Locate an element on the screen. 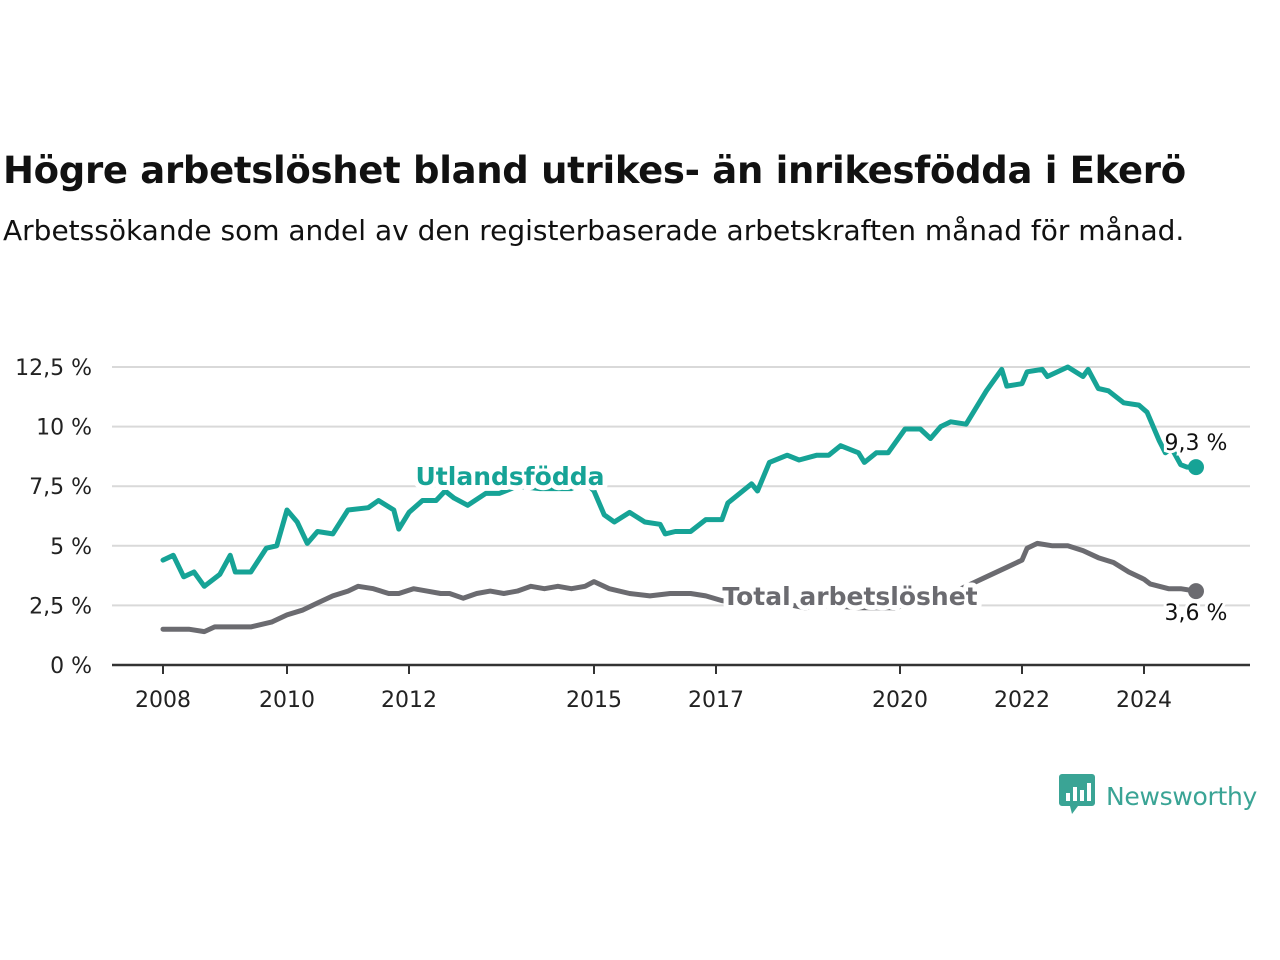 This screenshot has height=960, width=1280. total-arbetsloshet-end-point is located at coordinates (1195, 591).